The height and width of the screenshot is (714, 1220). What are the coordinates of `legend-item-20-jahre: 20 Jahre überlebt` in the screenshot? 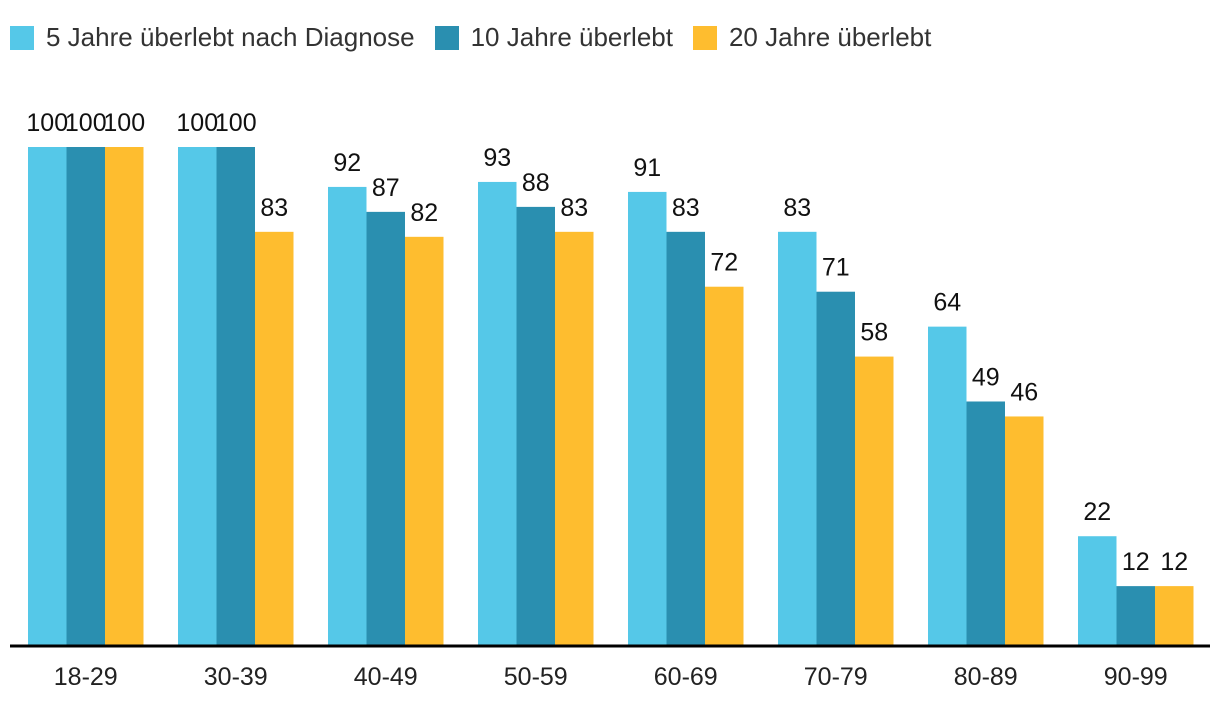 It's located at (812, 37).